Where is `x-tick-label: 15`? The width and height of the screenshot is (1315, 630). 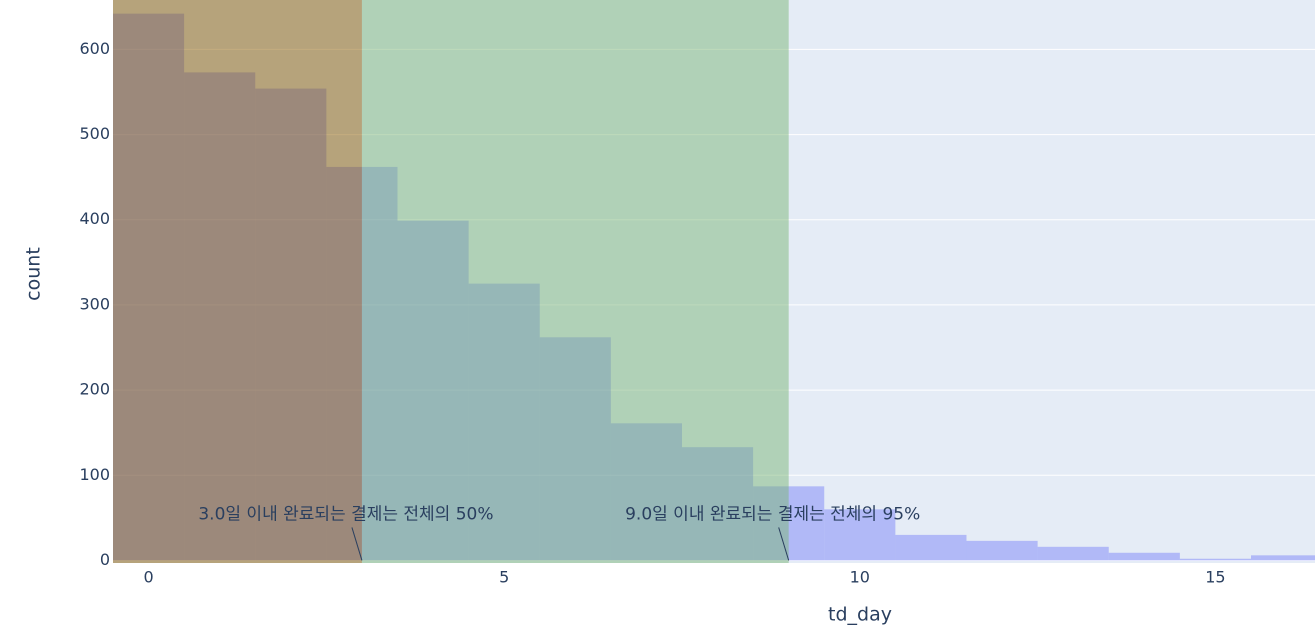 x-tick-label: 15 is located at coordinates (1215, 577).